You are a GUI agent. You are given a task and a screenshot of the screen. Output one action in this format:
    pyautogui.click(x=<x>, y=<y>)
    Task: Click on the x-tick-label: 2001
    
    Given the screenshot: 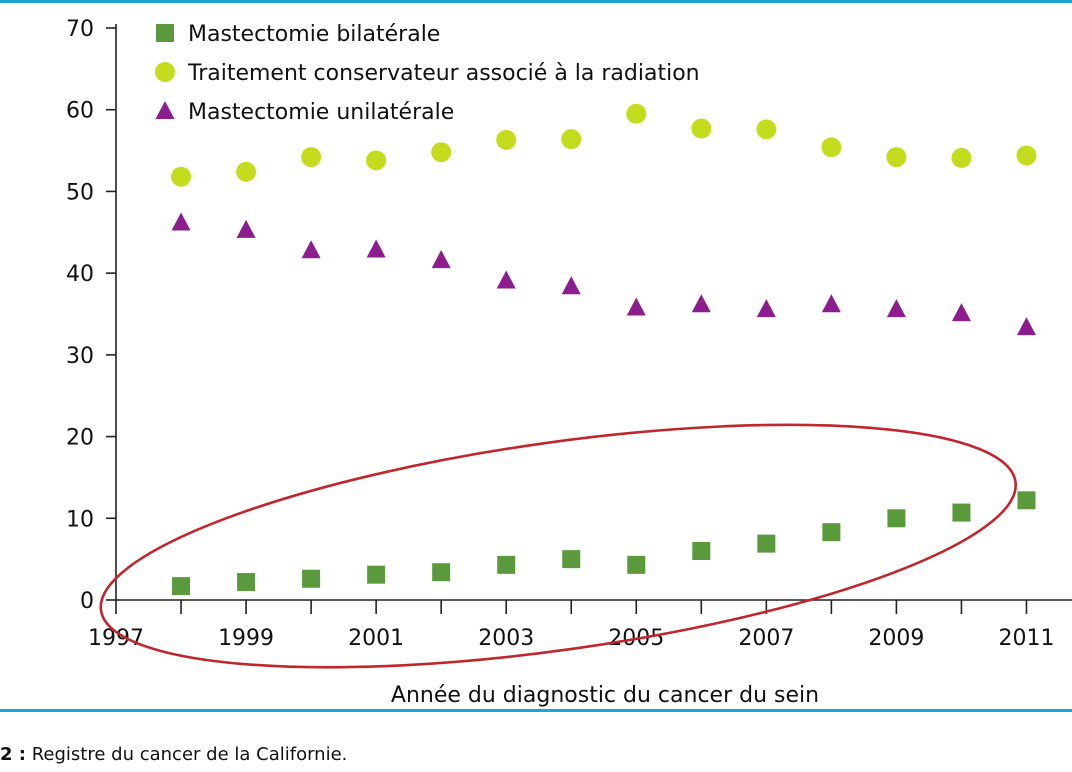 What is the action you would take?
    pyautogui.click(x=376, y=638)
    